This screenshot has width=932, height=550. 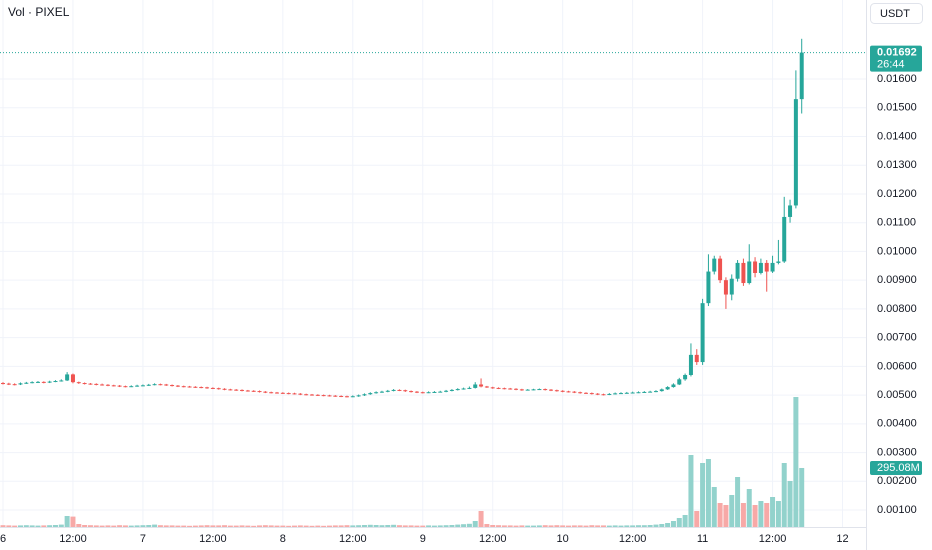 What do you see at coordinates (897, 108) in the screenshot?
I see `y-tick-label: 0.01500` at bounding box center [897, 108].